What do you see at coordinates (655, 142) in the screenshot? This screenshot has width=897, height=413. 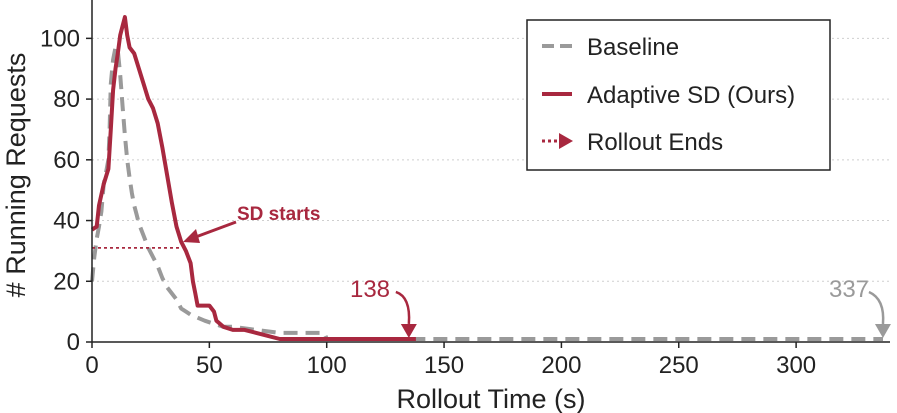 I see `legend-label: Rollout Ends` at bounding box center [655, 142].